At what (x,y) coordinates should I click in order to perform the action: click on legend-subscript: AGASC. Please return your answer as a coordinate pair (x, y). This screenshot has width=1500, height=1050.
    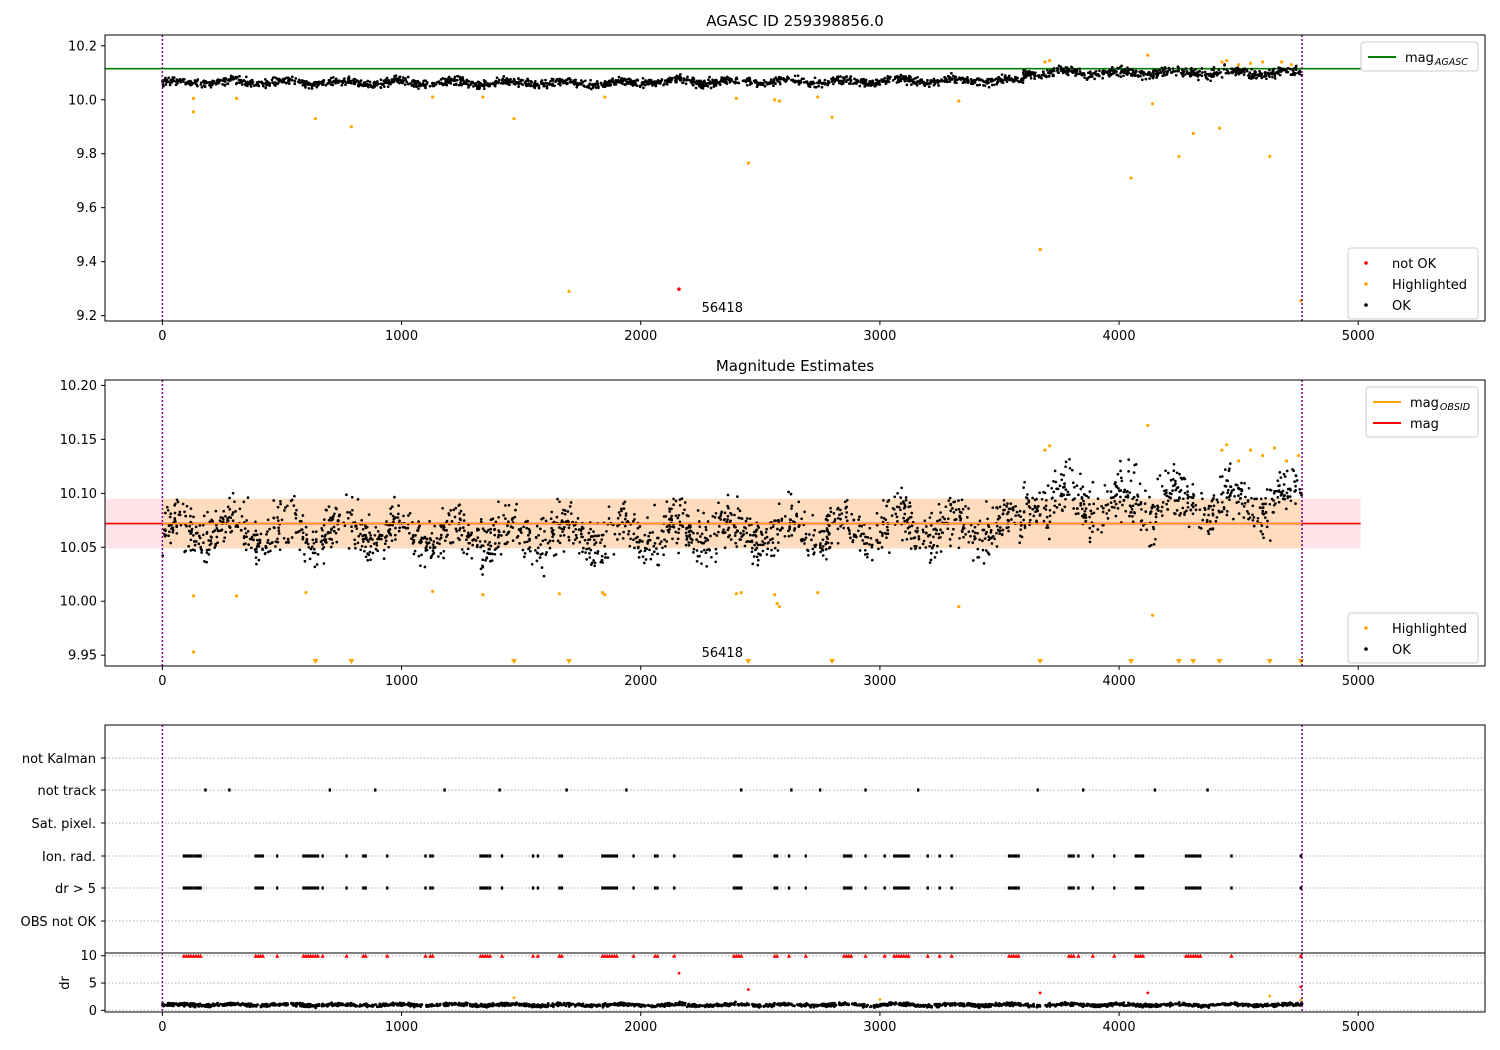
    Looking at the image, I should click on (1451, 62).